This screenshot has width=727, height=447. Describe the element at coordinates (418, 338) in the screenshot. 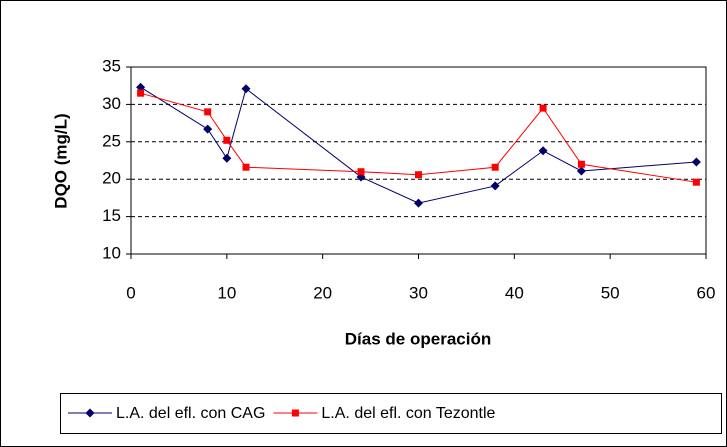

I see `x-axis-title: Días de operación` at that location.